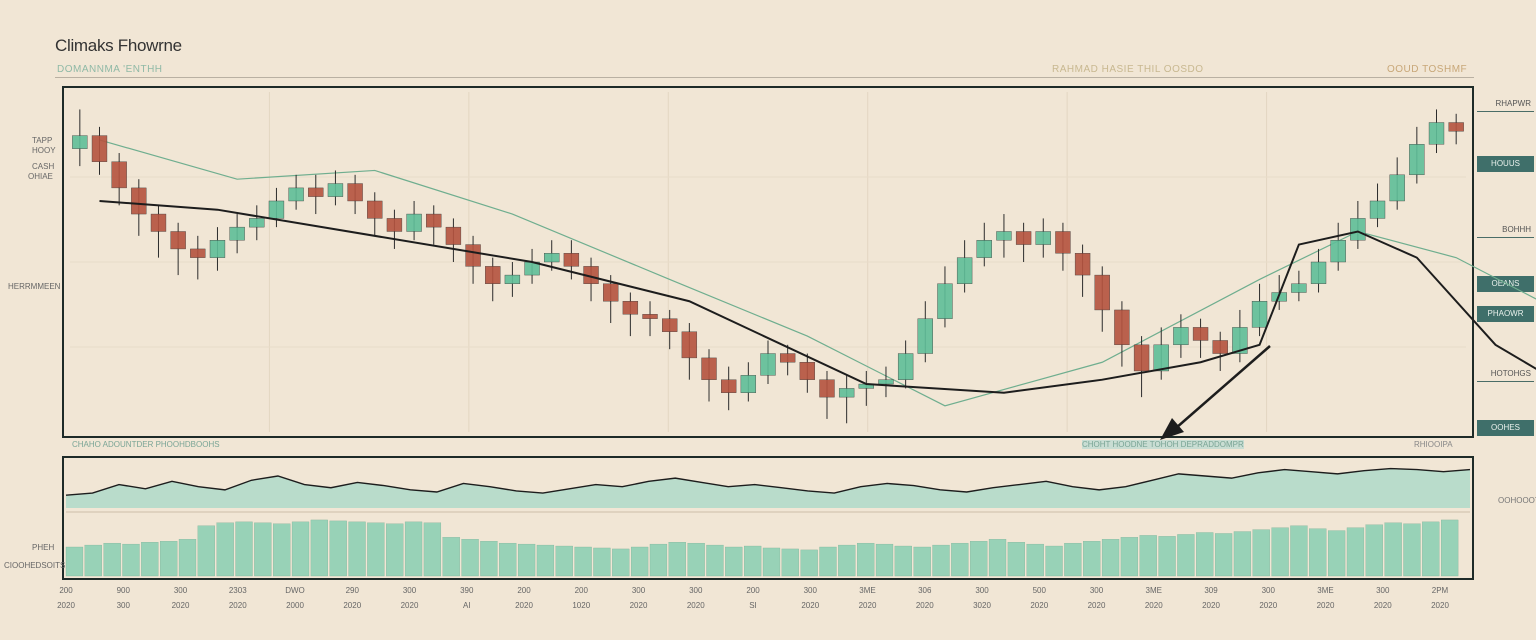  Describe the element at coordinates (925, 590) in the screenshot. I see `x-axis-tick: 306` at that location.